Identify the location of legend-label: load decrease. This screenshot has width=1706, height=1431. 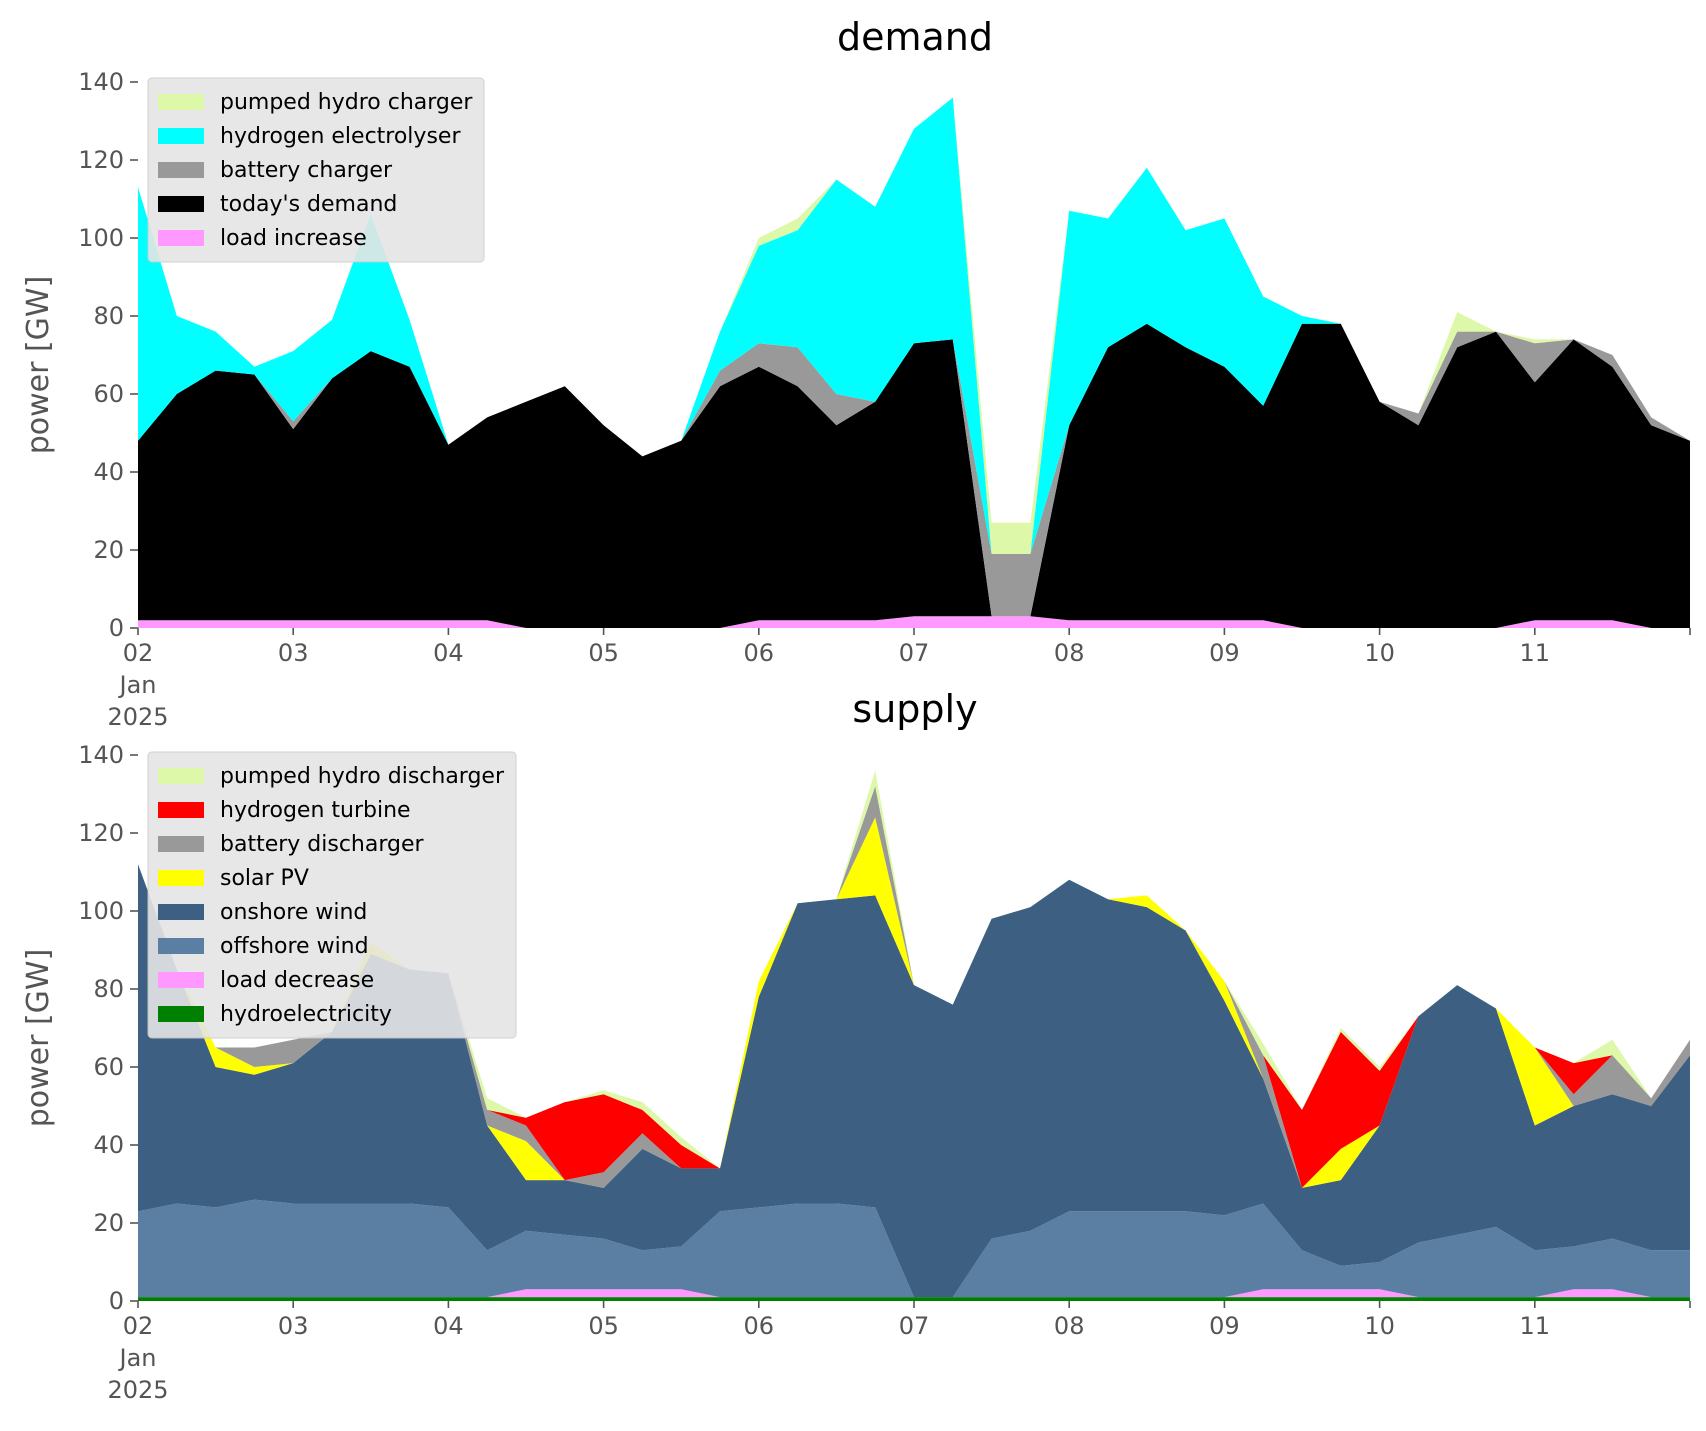
(297, 980).